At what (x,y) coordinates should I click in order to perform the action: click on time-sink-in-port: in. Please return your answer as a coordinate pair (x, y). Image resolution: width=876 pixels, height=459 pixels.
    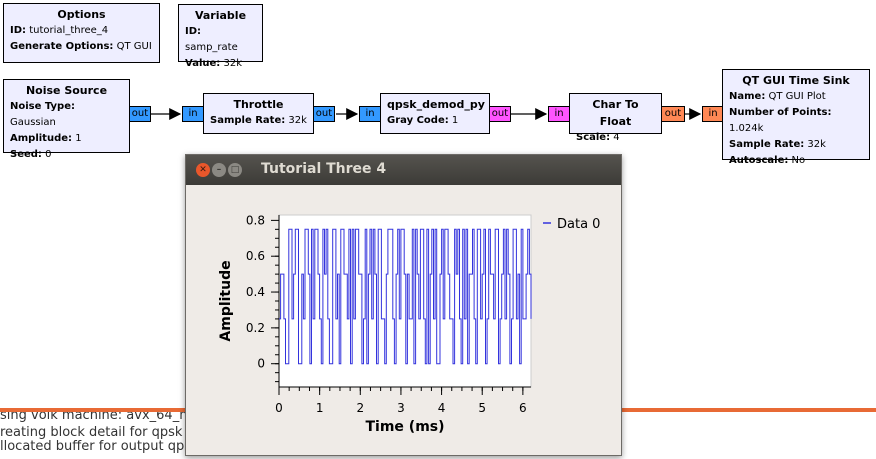
    Looking at the image, I should click on (713, 114).